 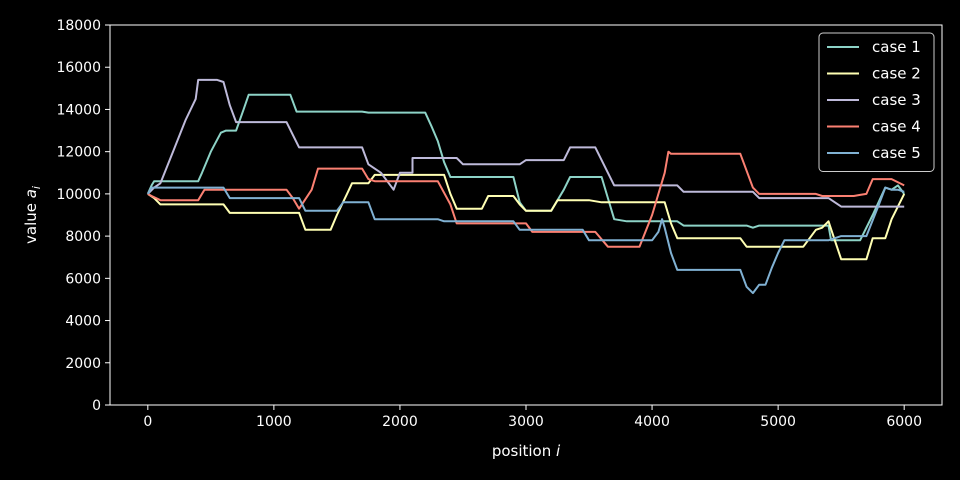 What do you see at coordinates (83, 237) in the screenshot?
I see `y-tick-label: 8000` at bounding box center [83, 237].